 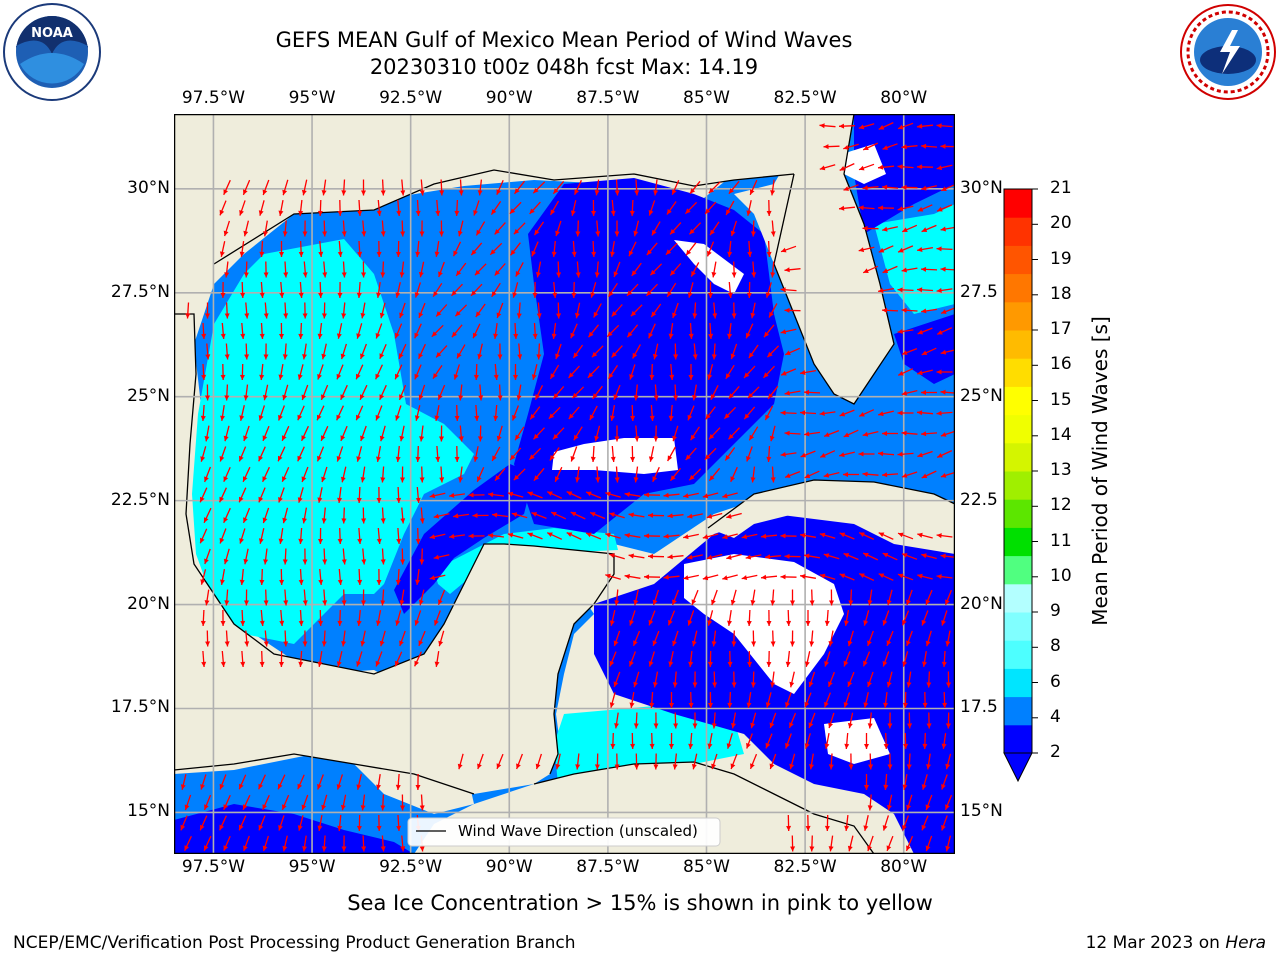 I want to click on colorbar-tick-label: 14, so click(x=1061, y=434).